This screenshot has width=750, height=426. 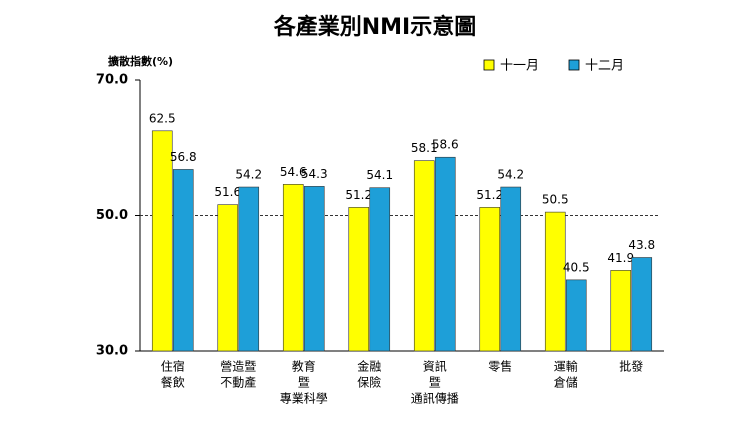 I want to click on legend-label: 十二月, so click(x=604, y=66).